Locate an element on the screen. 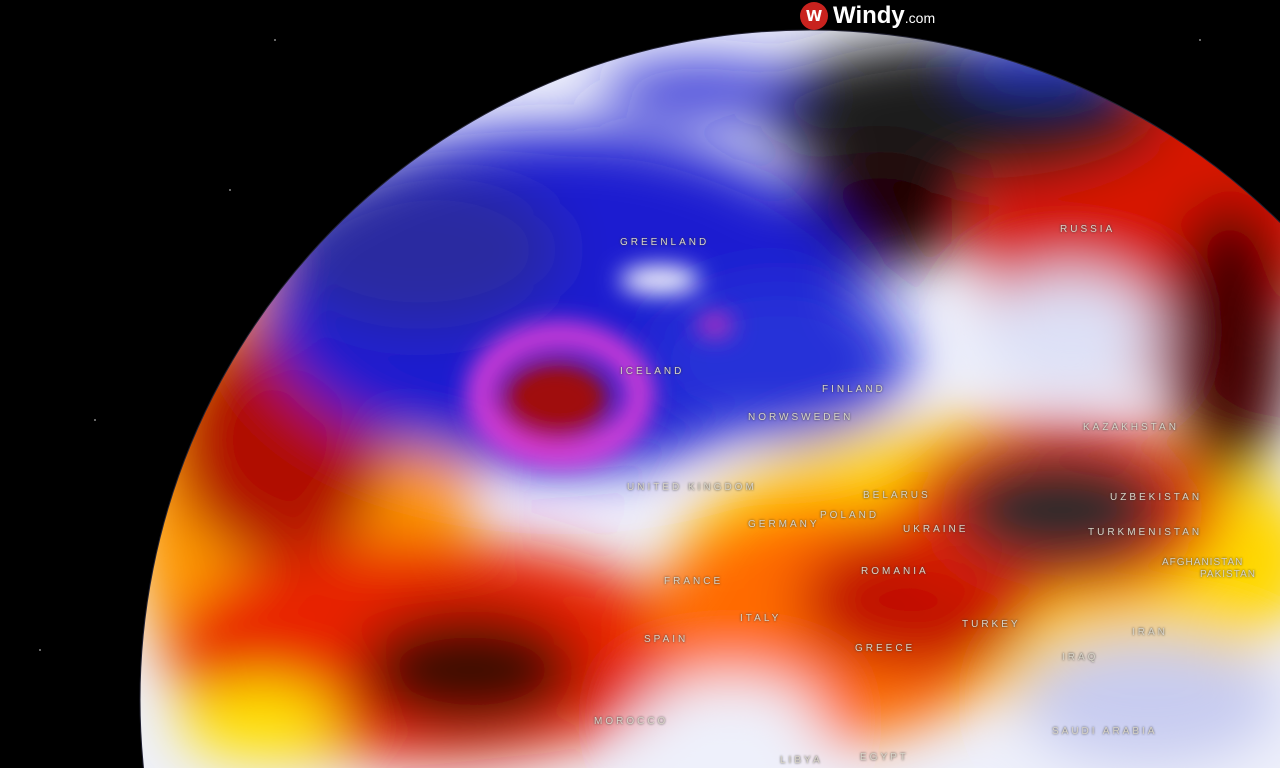 This screenshot has height=768, width=1280. brand-name: Windy is located at coordinates (869, 15).